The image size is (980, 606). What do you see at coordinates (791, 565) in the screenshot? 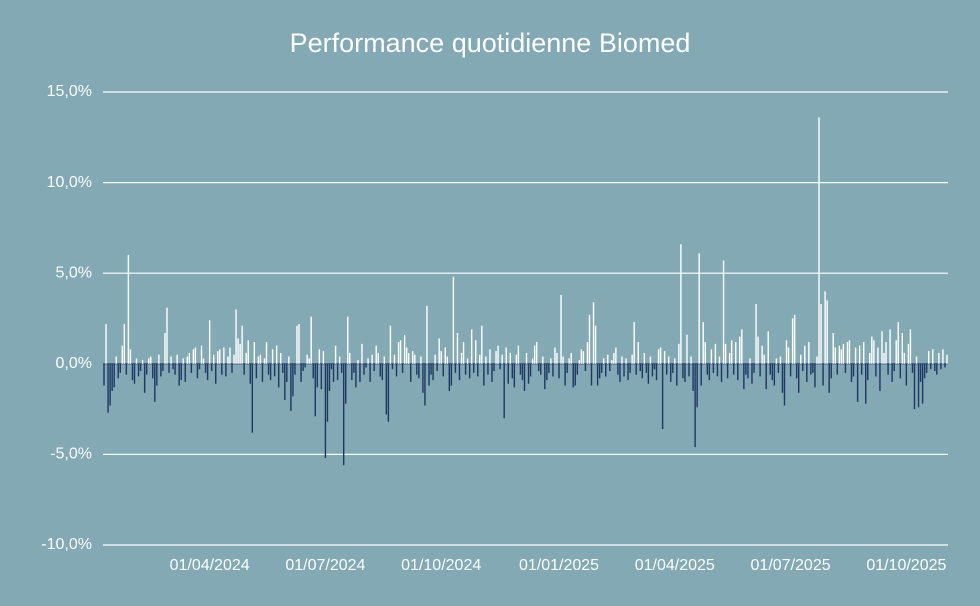
I see `x-tick-label: 01/07/2025` at bounding box center [791, 565].